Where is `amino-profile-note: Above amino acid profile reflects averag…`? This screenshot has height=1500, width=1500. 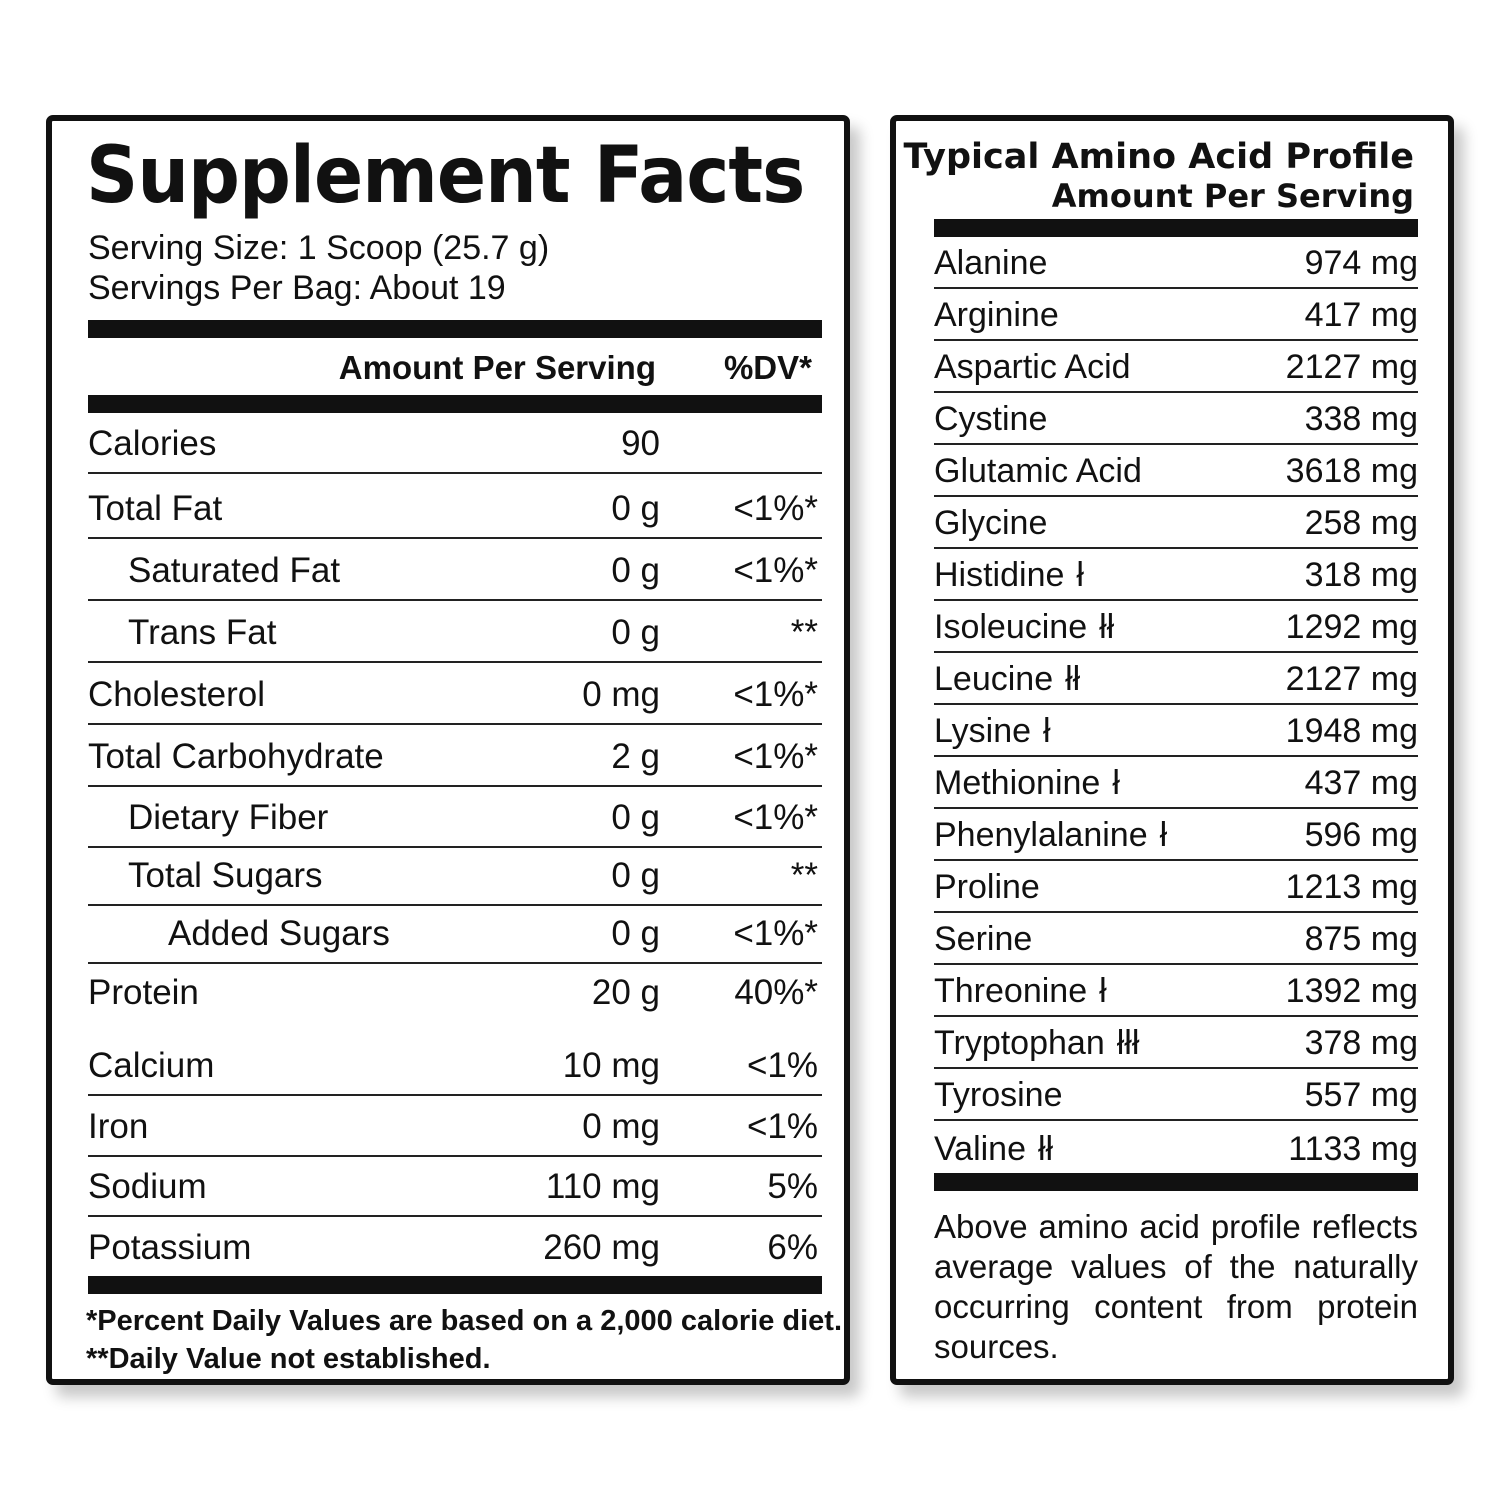
amino-profile-note: Above amino acid profile reflects averag… is located at coordinates (1176, 1286).